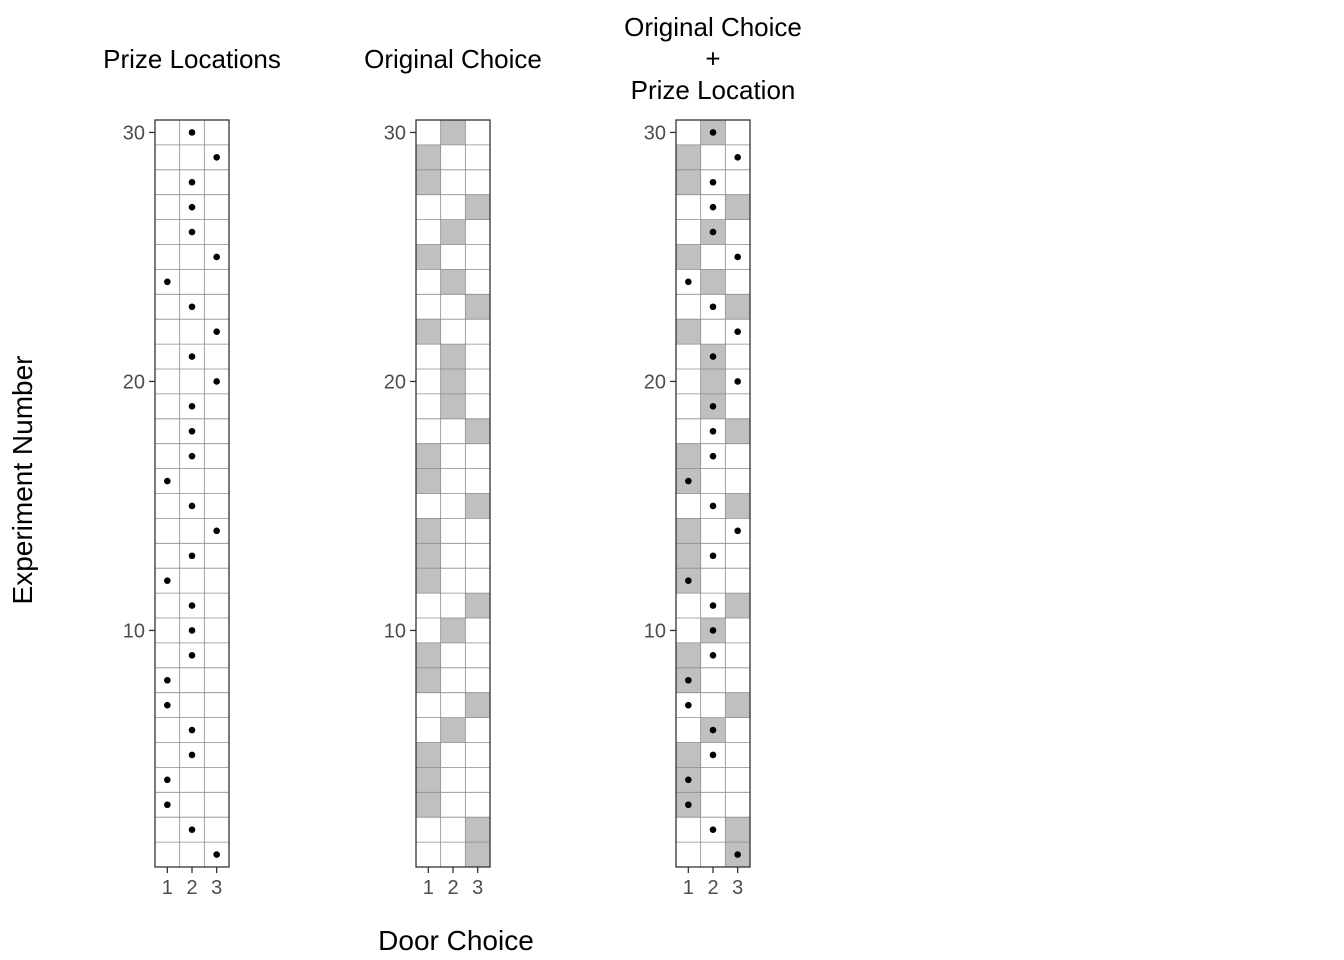 This screenshot has width=1344, height=960. I want to click on panel-2: 10 20 30 1 2 3 Original Choice, so click(453, 471).